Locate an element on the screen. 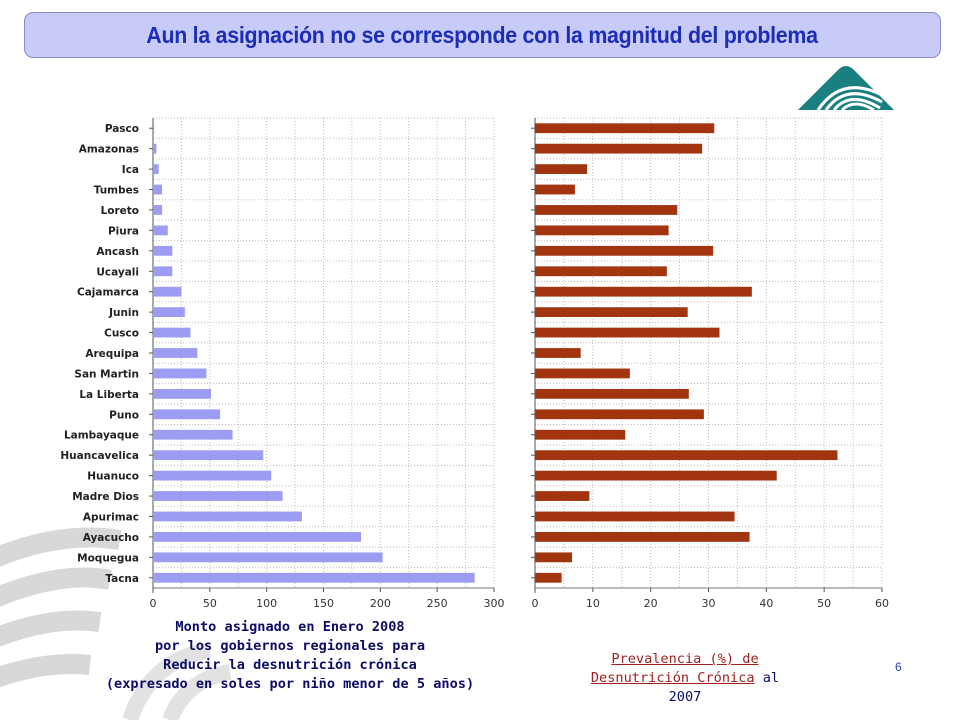 This screenshot has height=720, width=960. left-chart-category-label: Puno is located at coordinates (124, 415).